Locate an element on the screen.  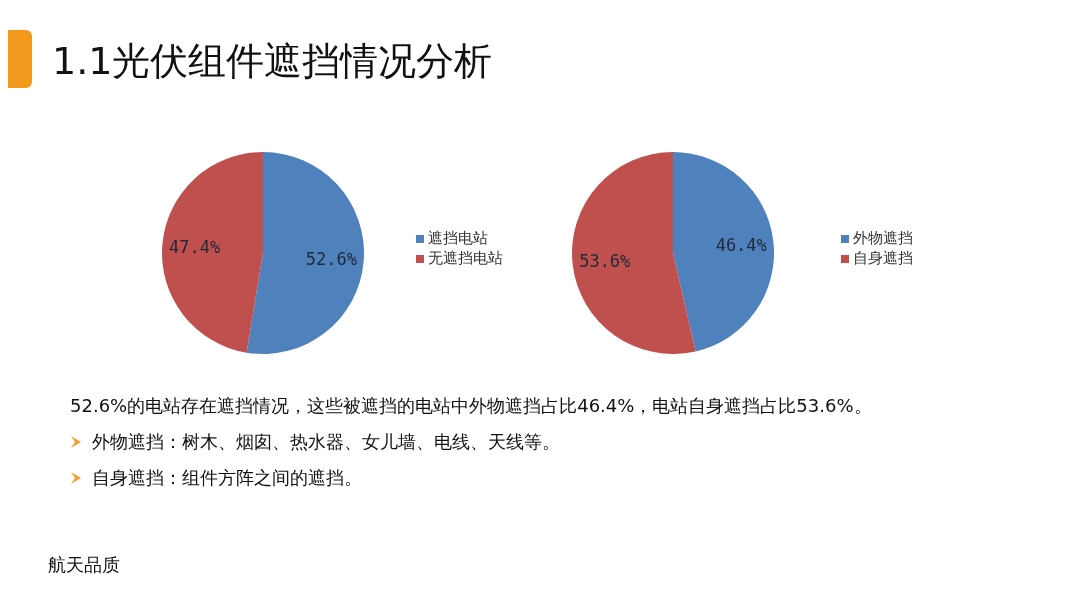
legend-label: 自身遮挡 is located at coordinates (883, 258).